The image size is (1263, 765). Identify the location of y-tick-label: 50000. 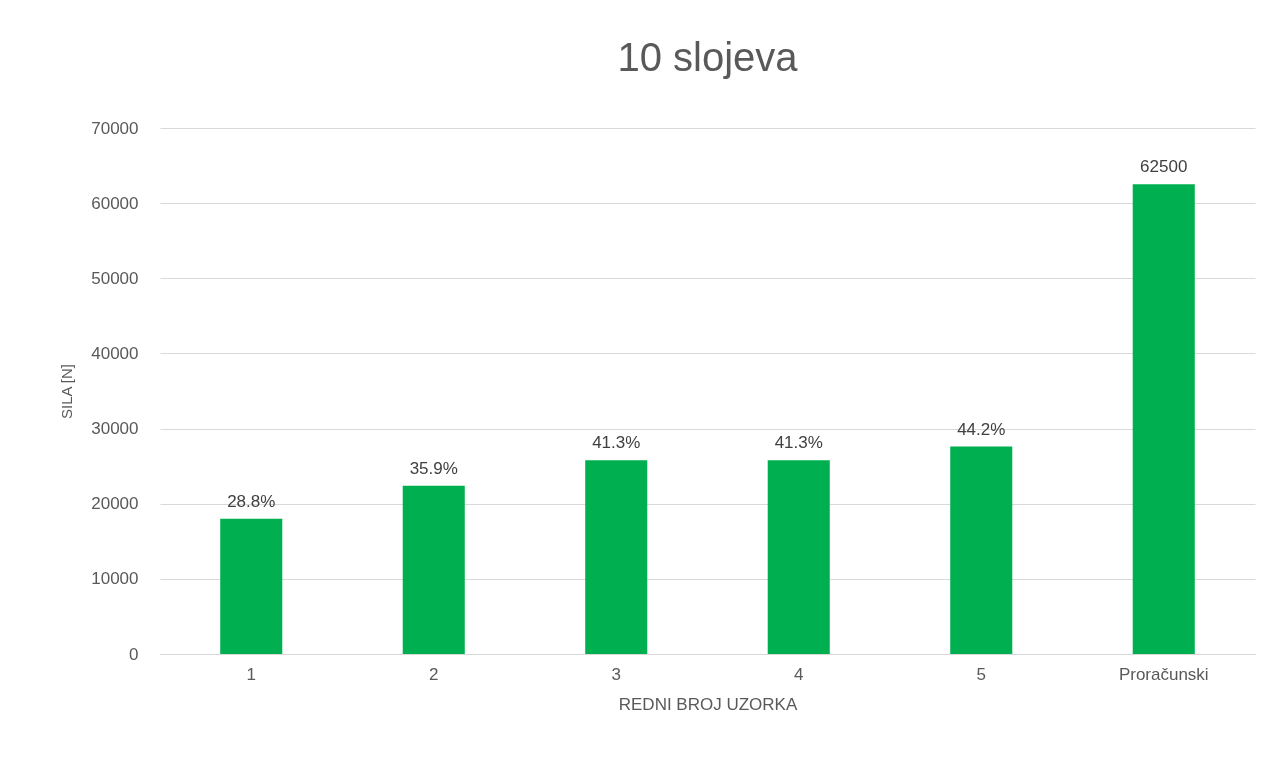
(115, 278).